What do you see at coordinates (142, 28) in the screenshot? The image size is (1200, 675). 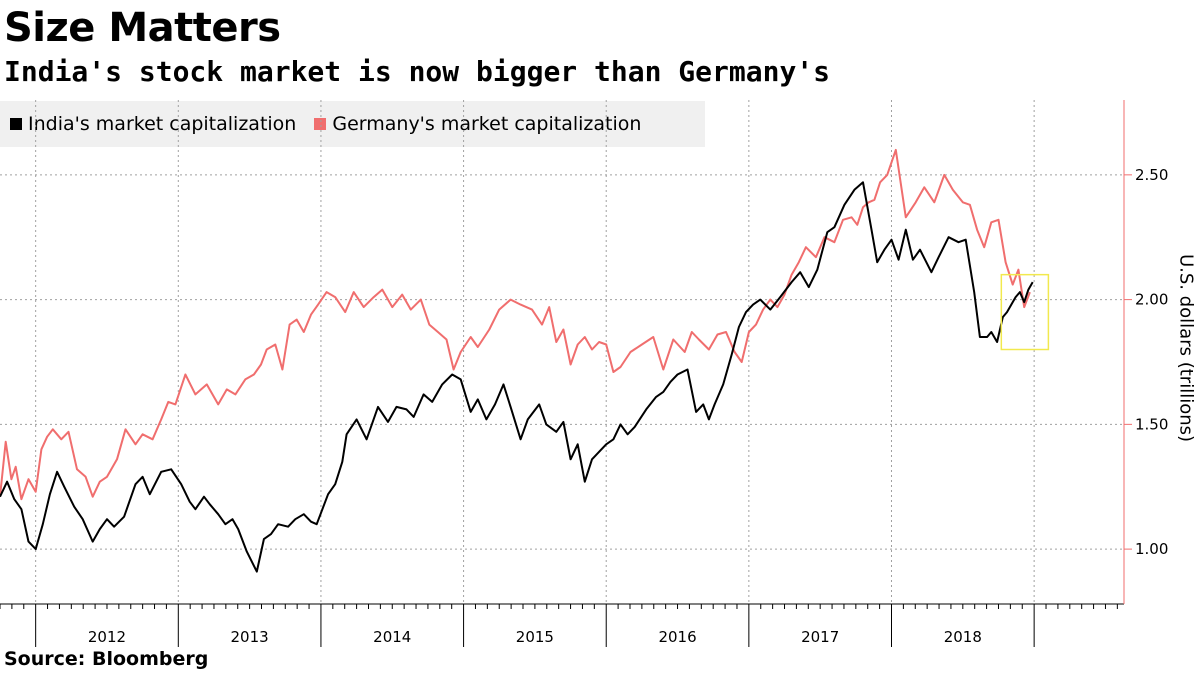 I see `chart-title: Size Matters` at bounding box center [142, 28].